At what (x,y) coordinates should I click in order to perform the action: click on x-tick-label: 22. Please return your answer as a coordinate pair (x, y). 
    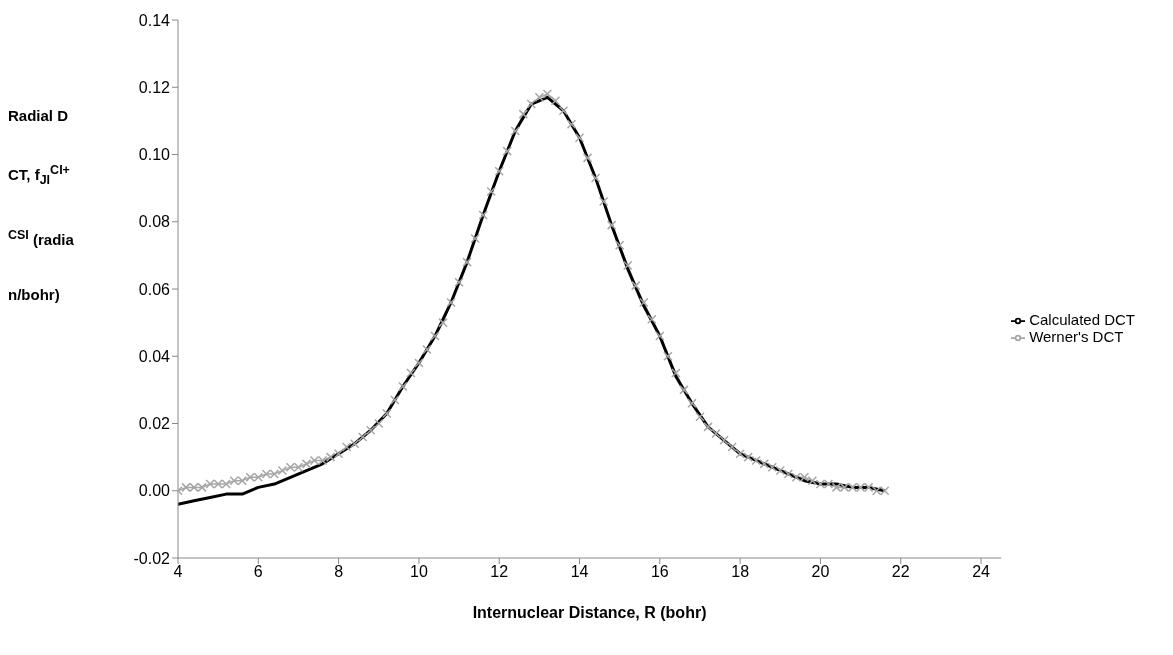
    Looking at the image, I should click on (900, 572).